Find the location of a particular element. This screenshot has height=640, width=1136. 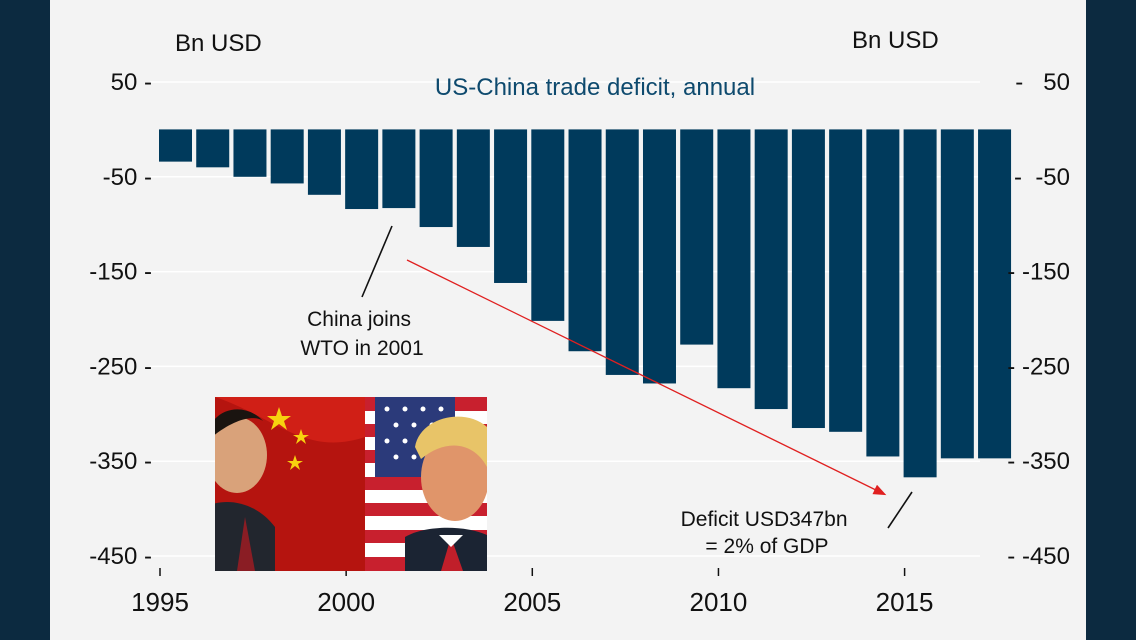

x-tick-label: 2005 is located at coordinates (532, 602).